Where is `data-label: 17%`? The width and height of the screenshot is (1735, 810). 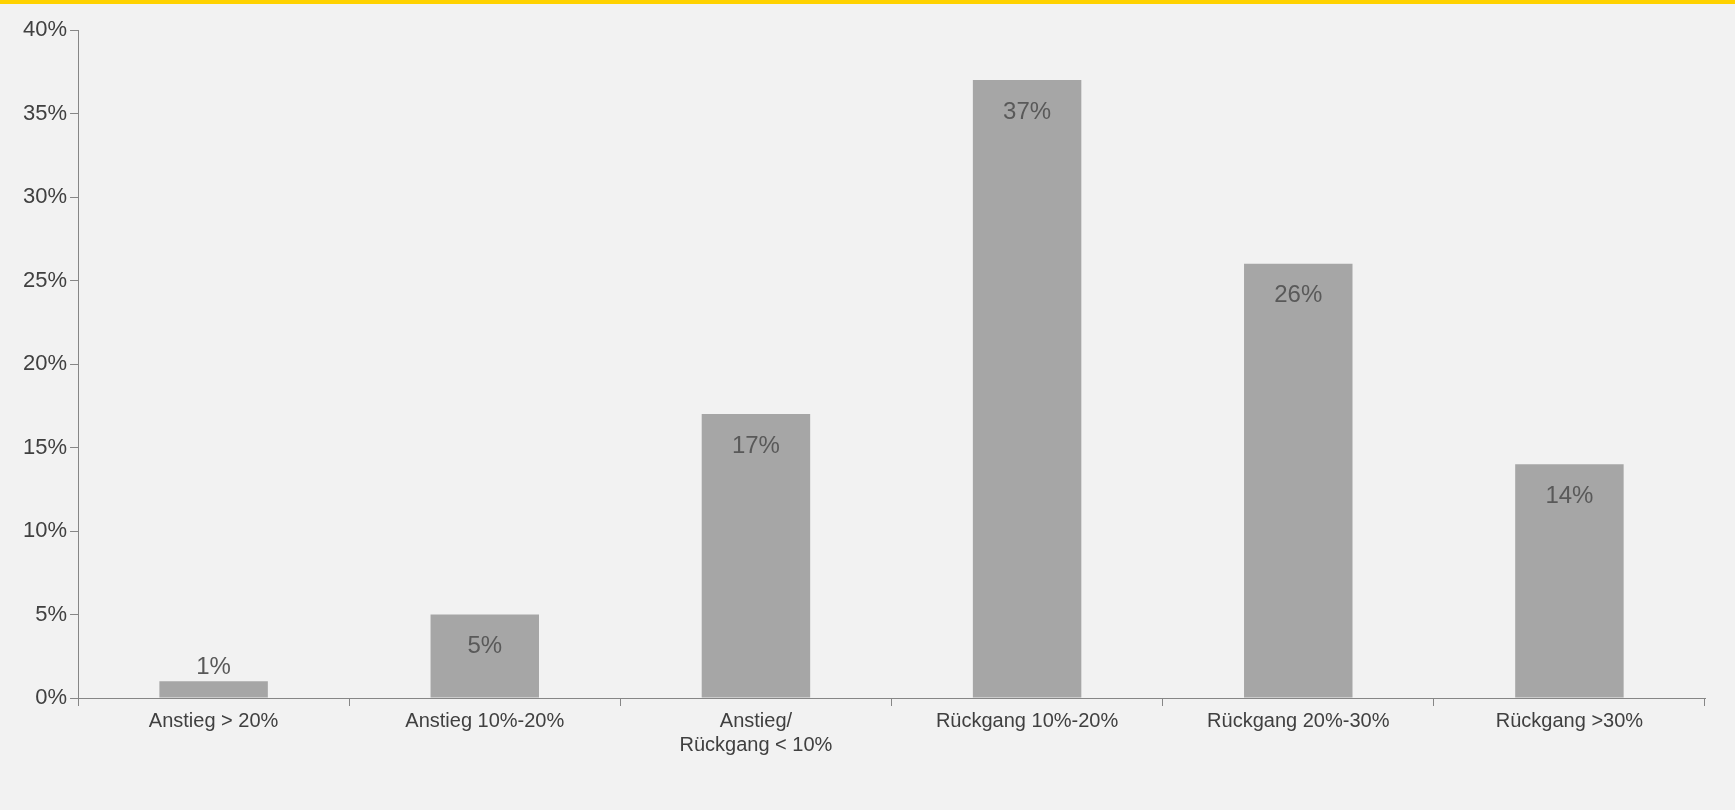
data-label: 17% is located at coordinates (755, 444).